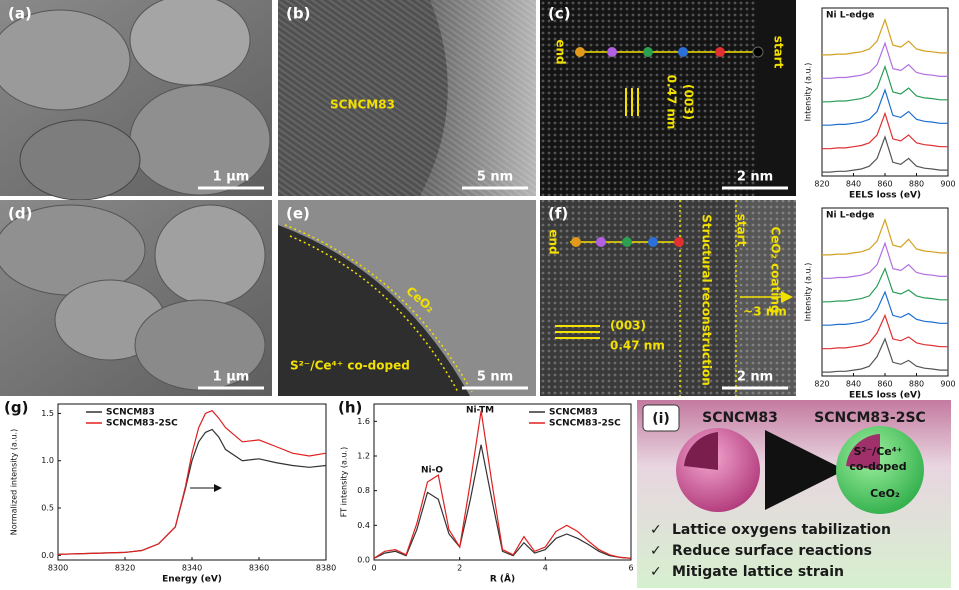  I want to click on panel-a: (a) 1 μm, so click(136, 100).